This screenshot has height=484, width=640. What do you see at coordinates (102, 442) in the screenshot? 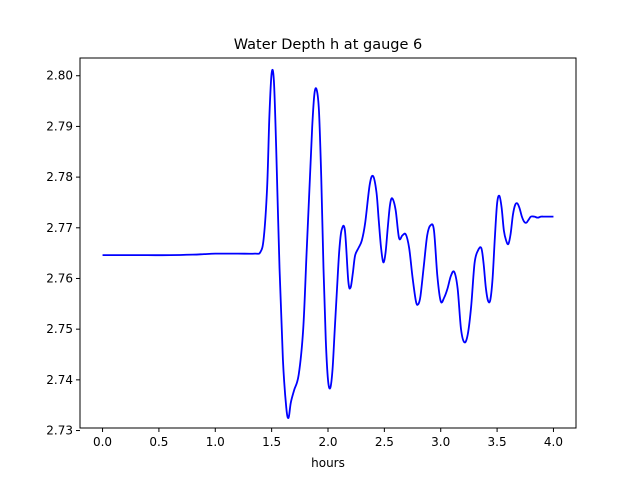
I see `x-tick-label: 0.0` at bounding box center [102, 442].